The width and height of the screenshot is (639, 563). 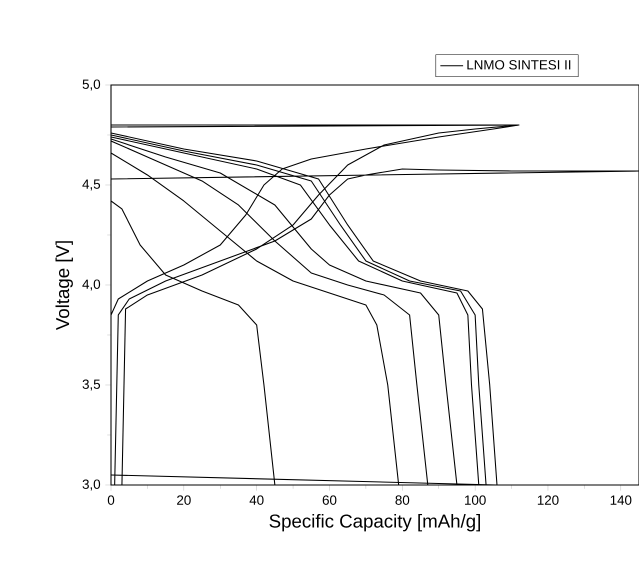 I want to click on x-tick-label: 140, so click(x=621, y=500).